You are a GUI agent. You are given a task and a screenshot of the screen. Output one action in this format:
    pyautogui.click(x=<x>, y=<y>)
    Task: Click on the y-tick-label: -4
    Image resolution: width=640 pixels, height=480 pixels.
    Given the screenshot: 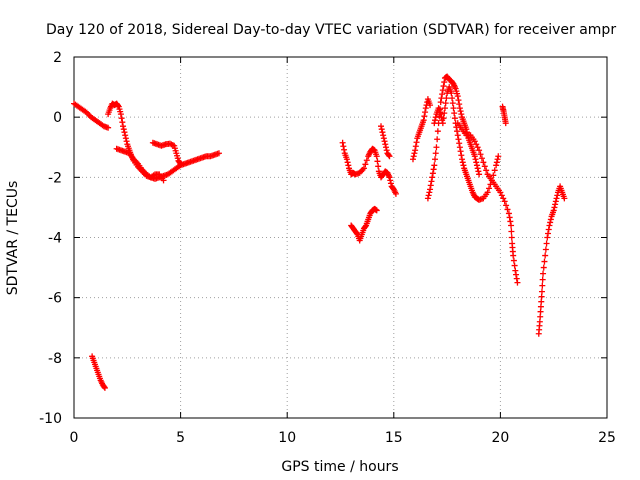 What is the action you would take?
    pyautogui.click(x=55, y=239)
    